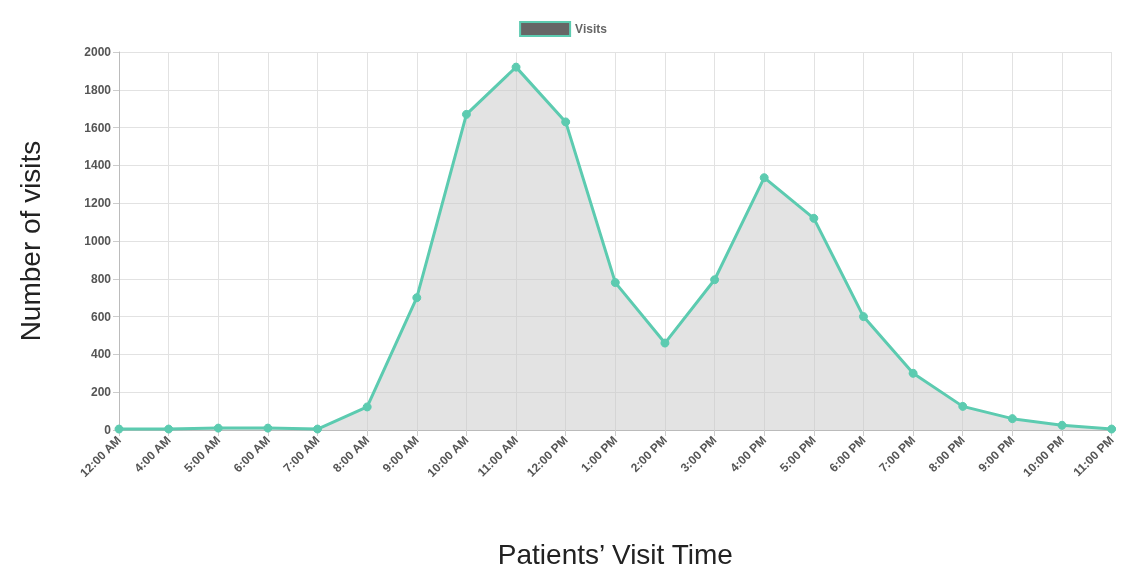 The width and height of the screenshot is (1126, 581). What do you see at coordinates (748, 454) in the screenshot?
I see `x-tick-label: 4:00 PM` at bounding box center [748, 454].